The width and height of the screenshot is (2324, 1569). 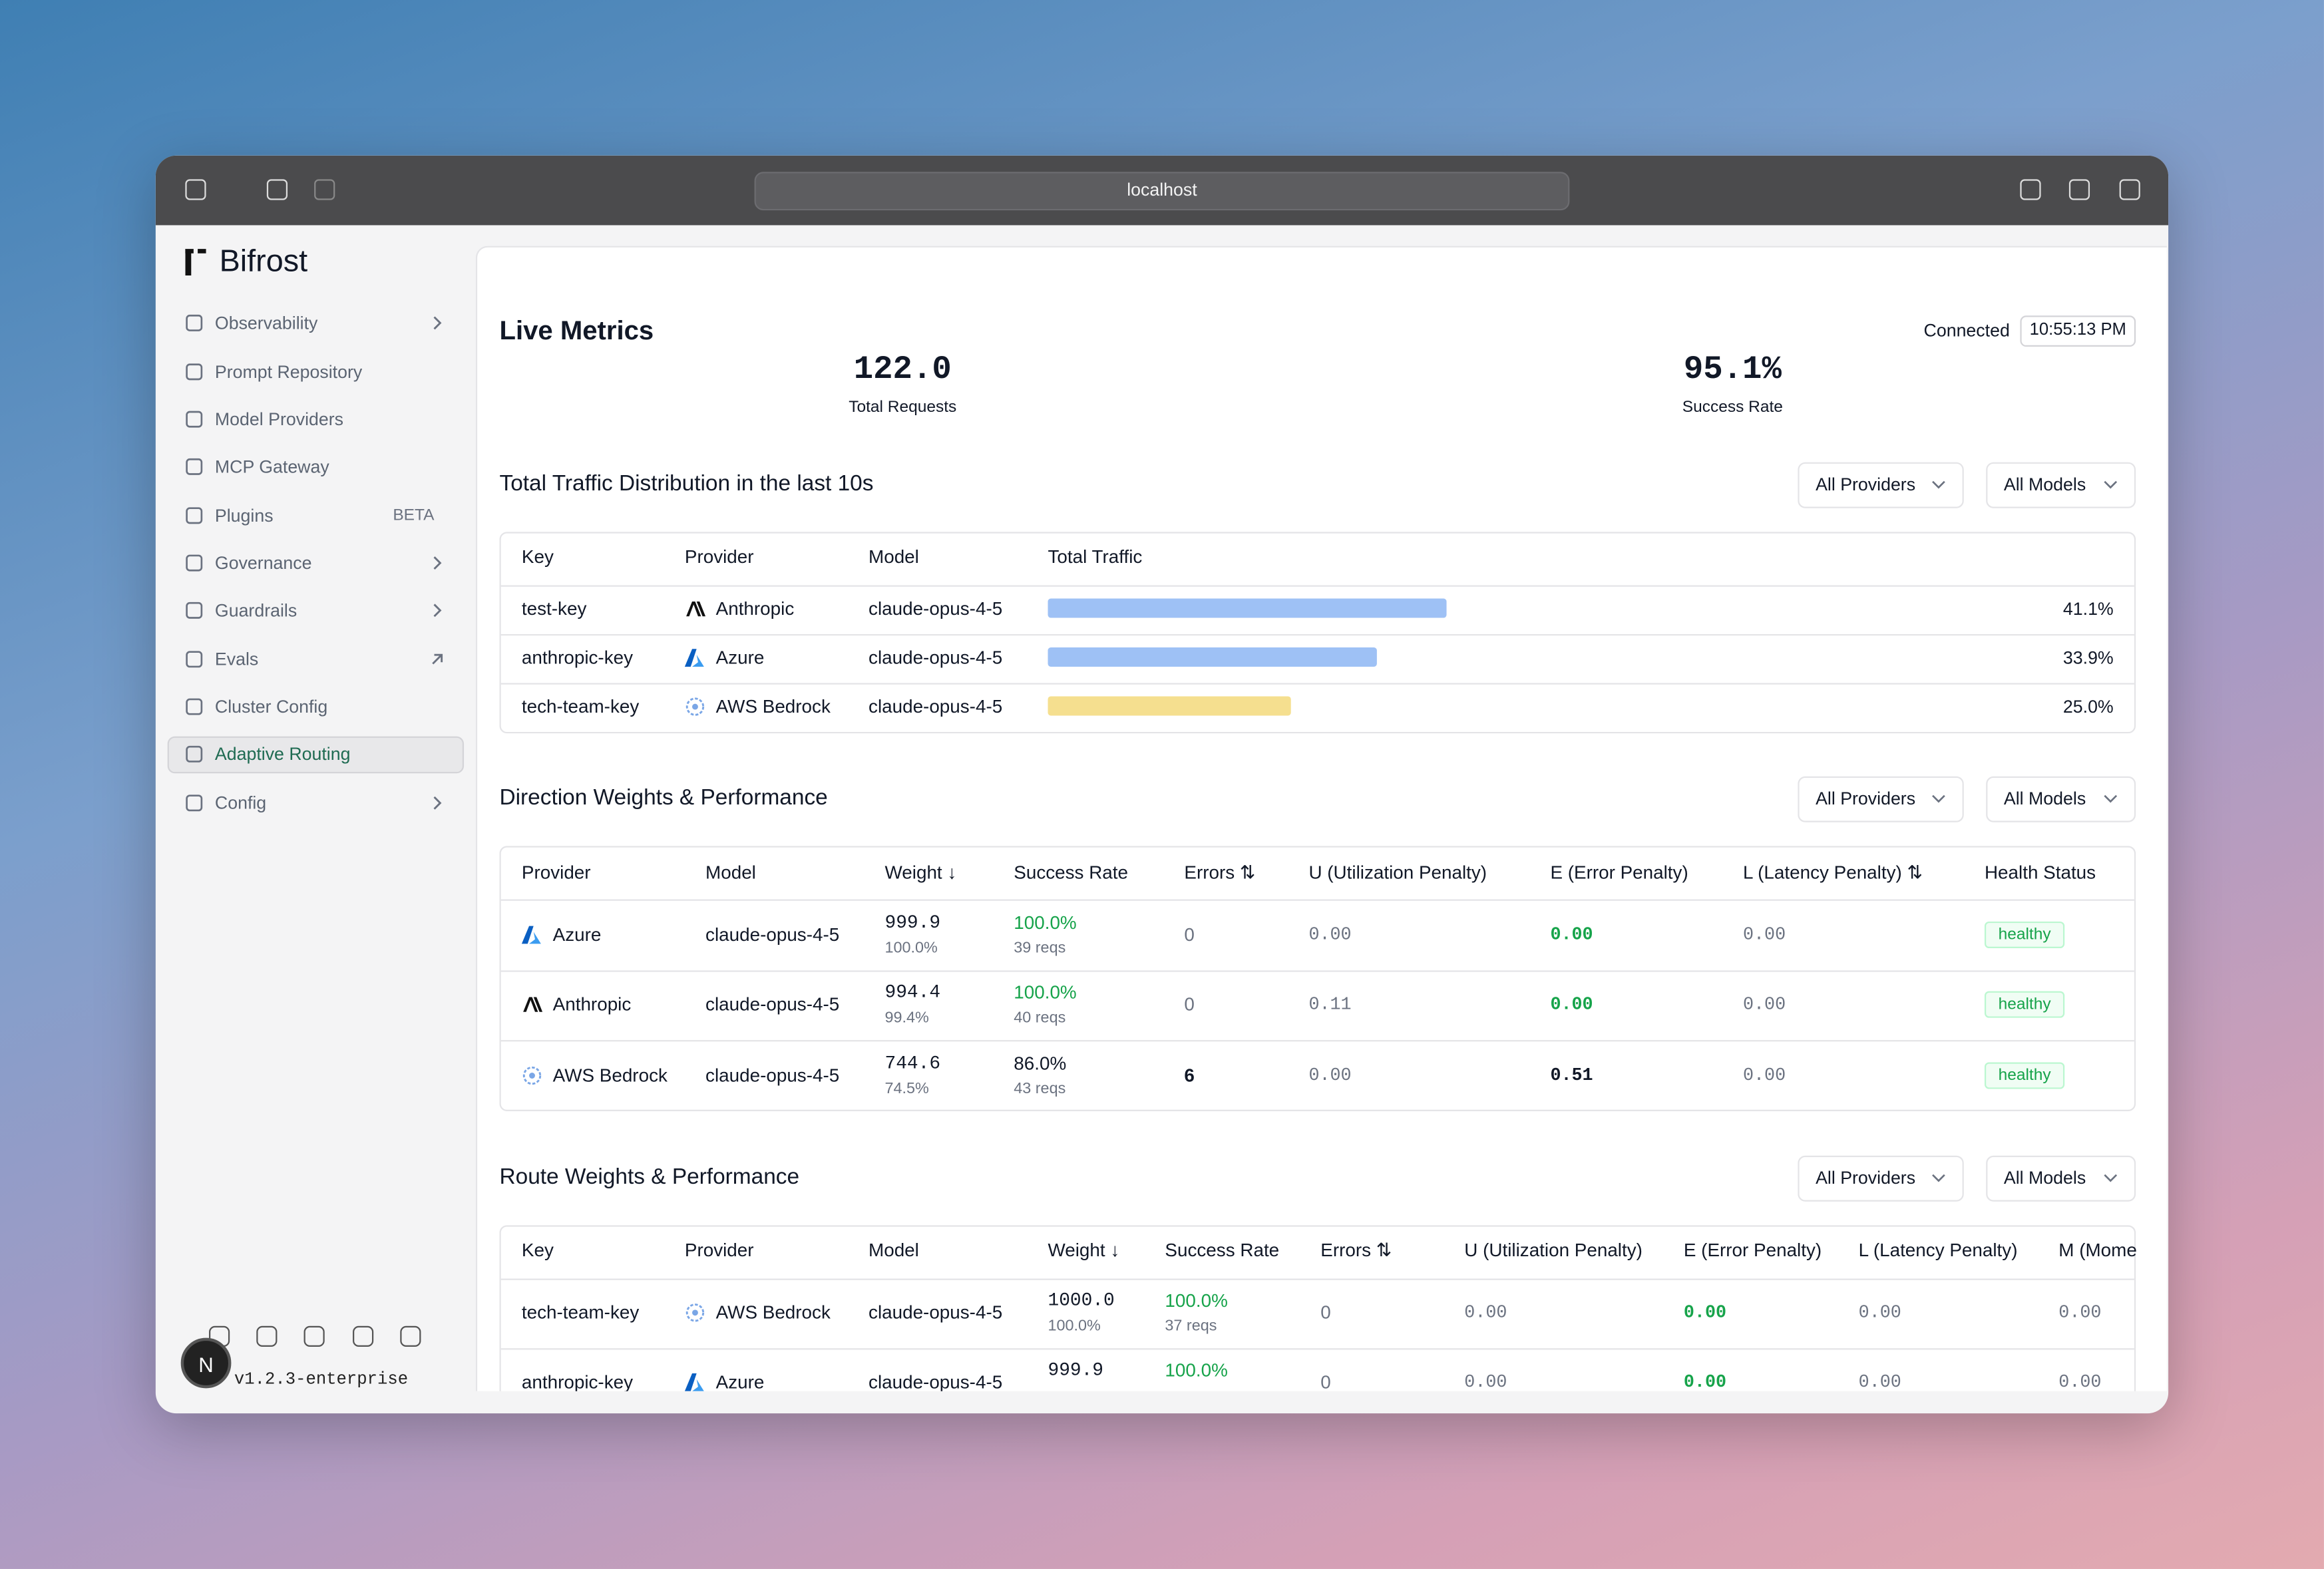 What do you see at coordinates (532, 1004) in the screenshot?
I see `anthropic-icon` at bounding box center [532, 1004].